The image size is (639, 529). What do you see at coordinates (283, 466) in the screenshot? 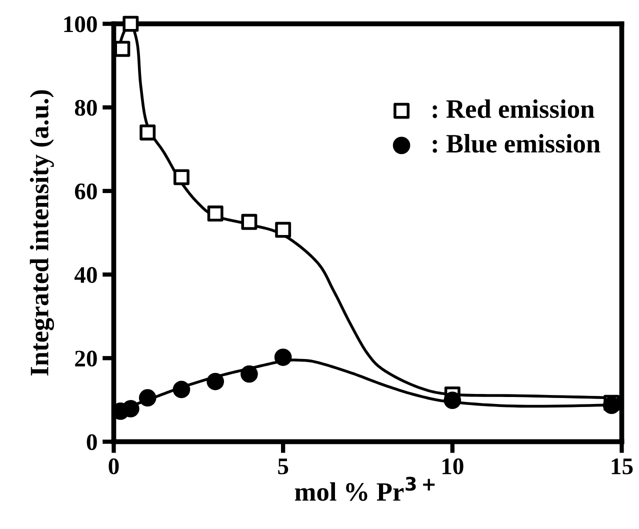
I see `x-tick-label: 5` at bounding box center [283, 466].